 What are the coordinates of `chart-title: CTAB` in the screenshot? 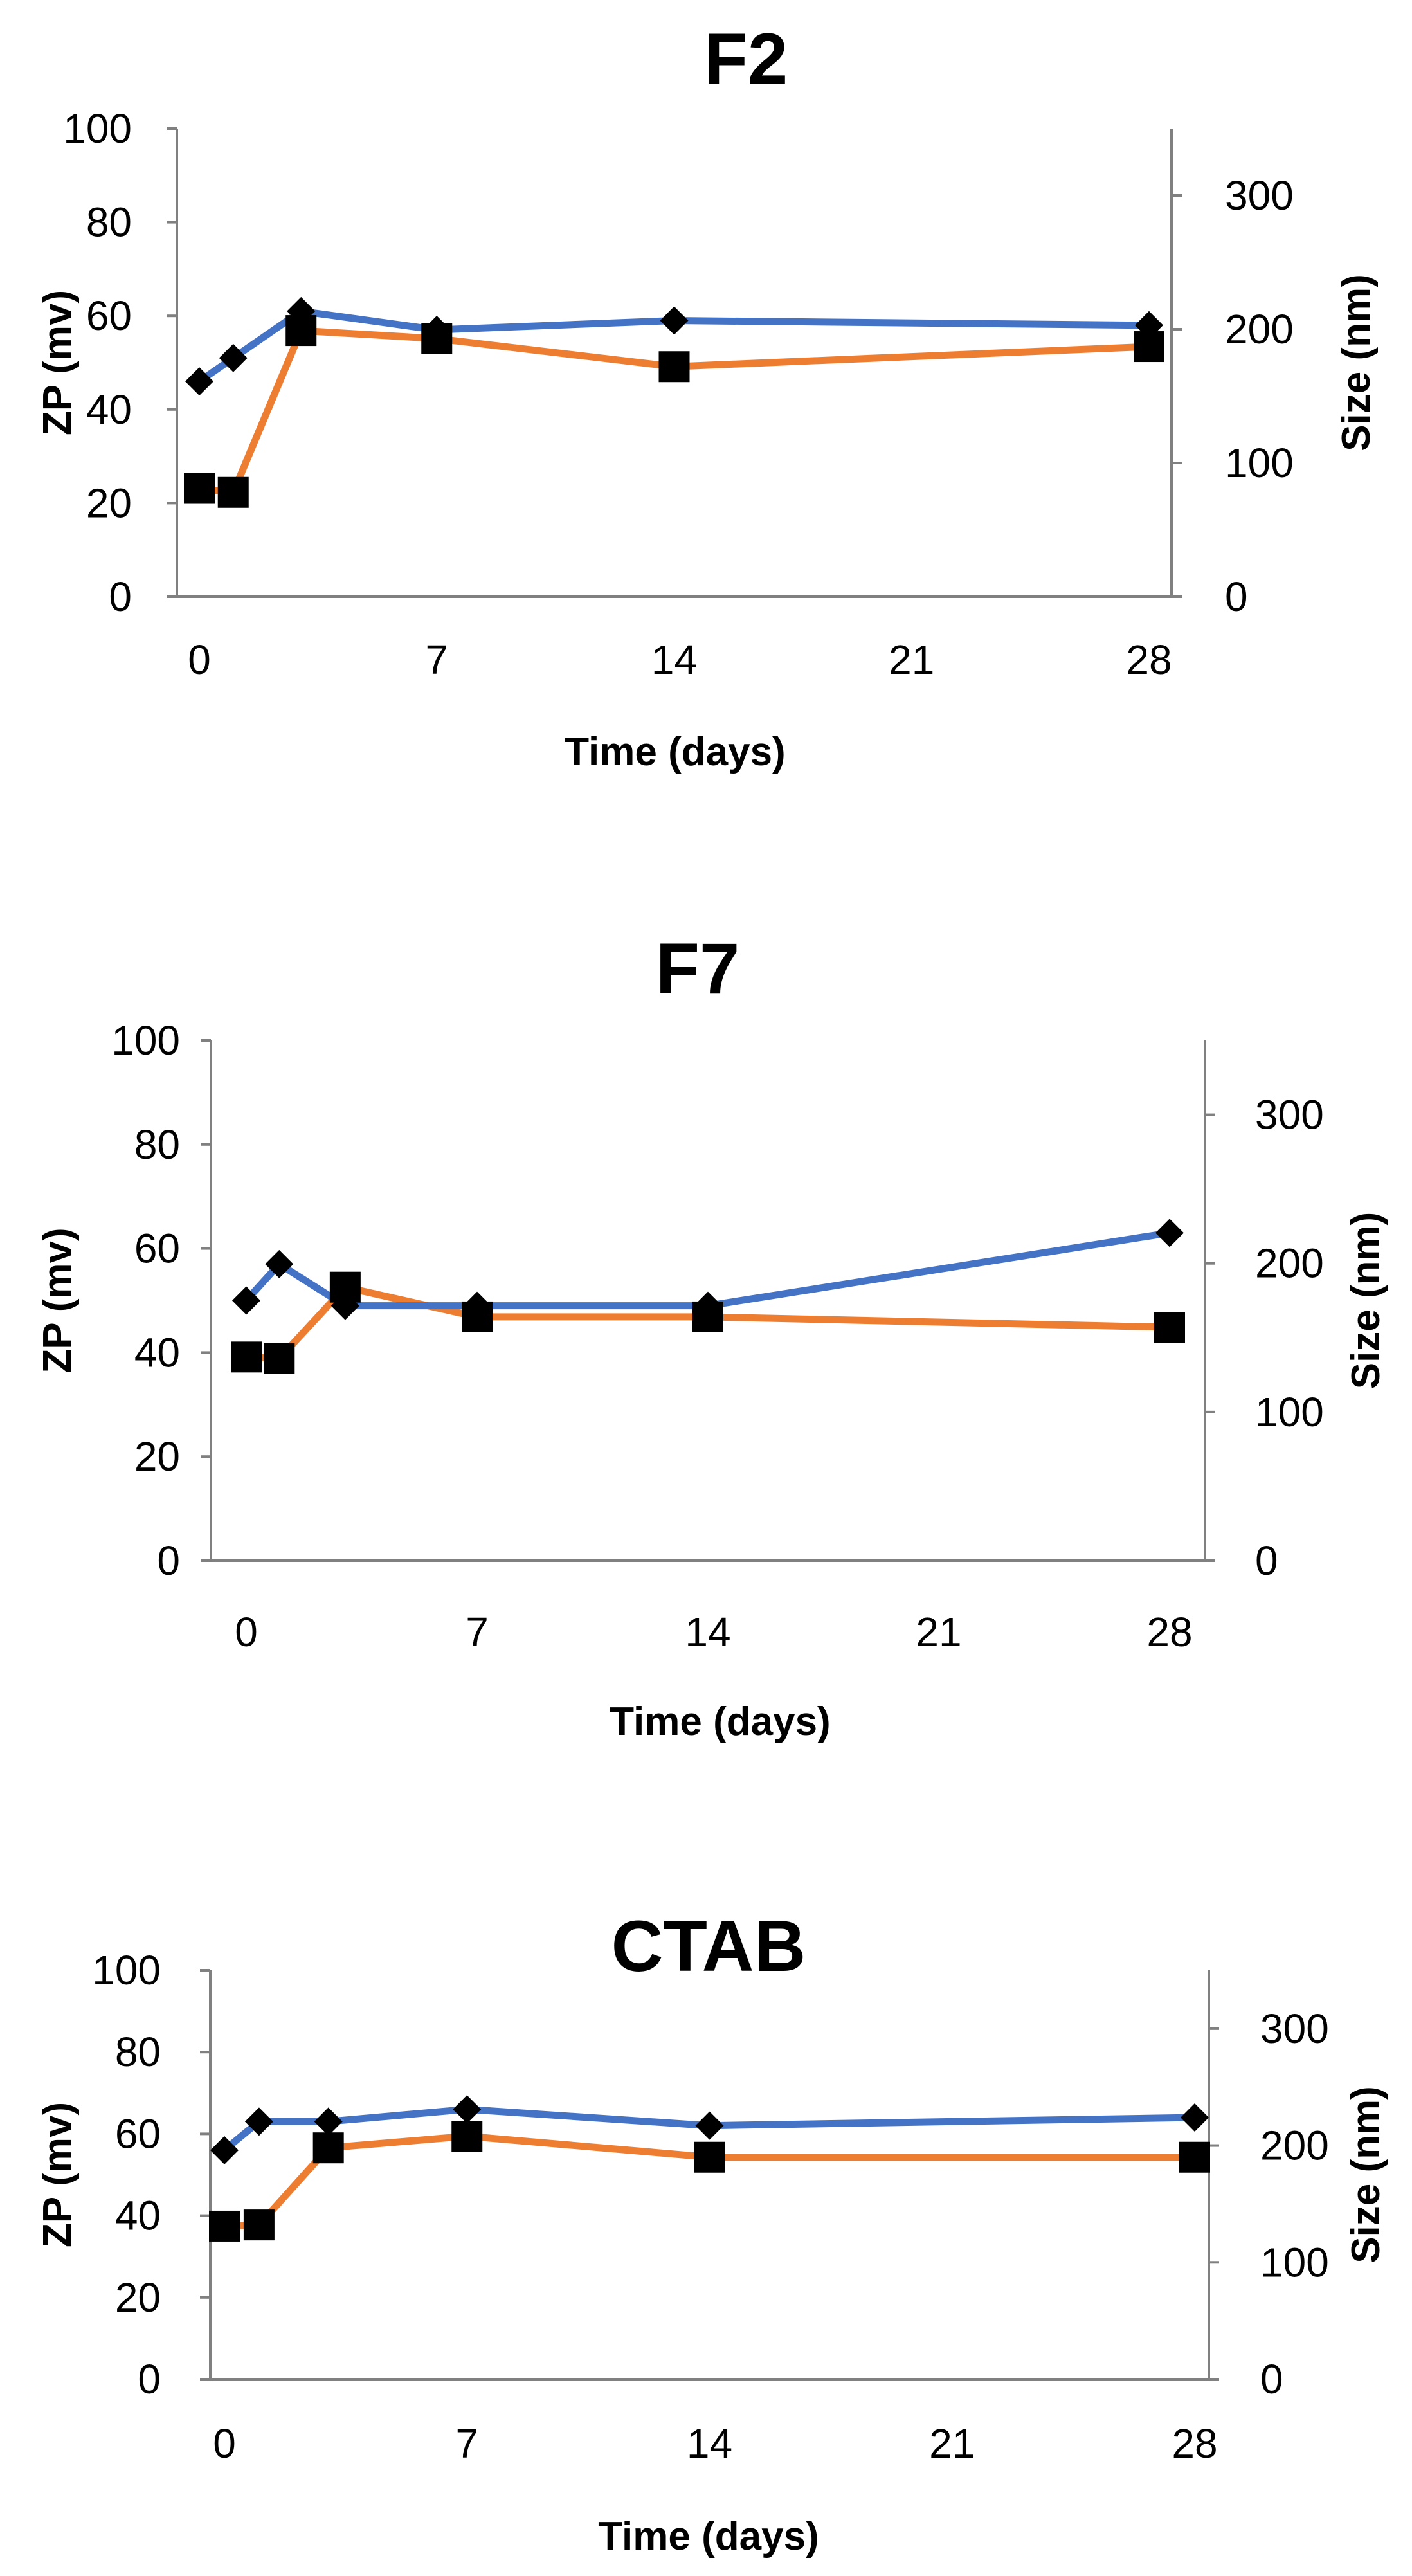 It's located at (708, 1946).